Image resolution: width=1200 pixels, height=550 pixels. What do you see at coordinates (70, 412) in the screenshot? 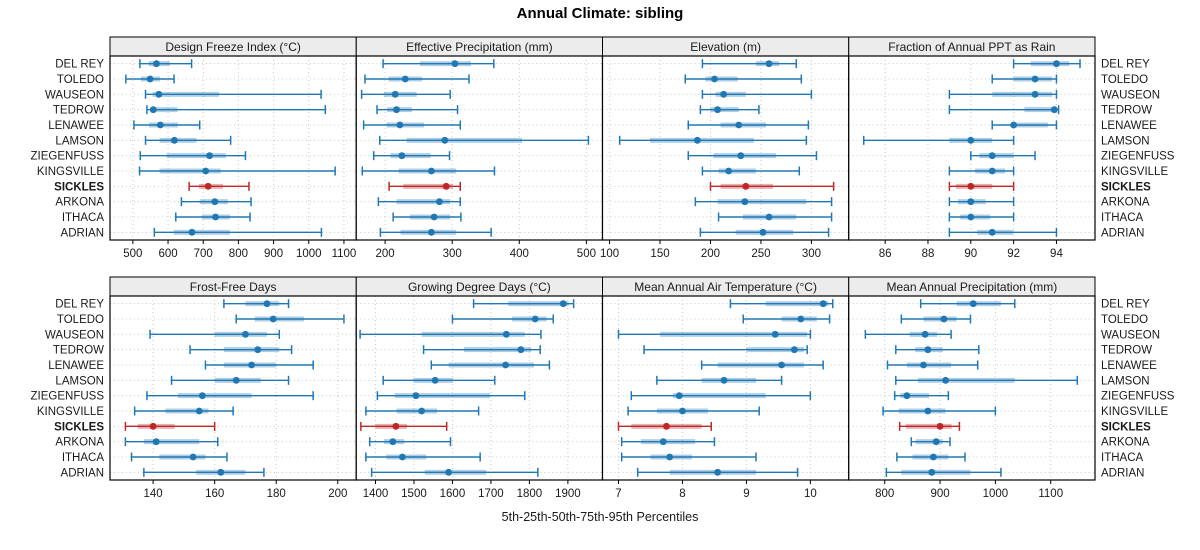
I see `category-label-left: KINGSVILLE` at bounding box center [70, 412].